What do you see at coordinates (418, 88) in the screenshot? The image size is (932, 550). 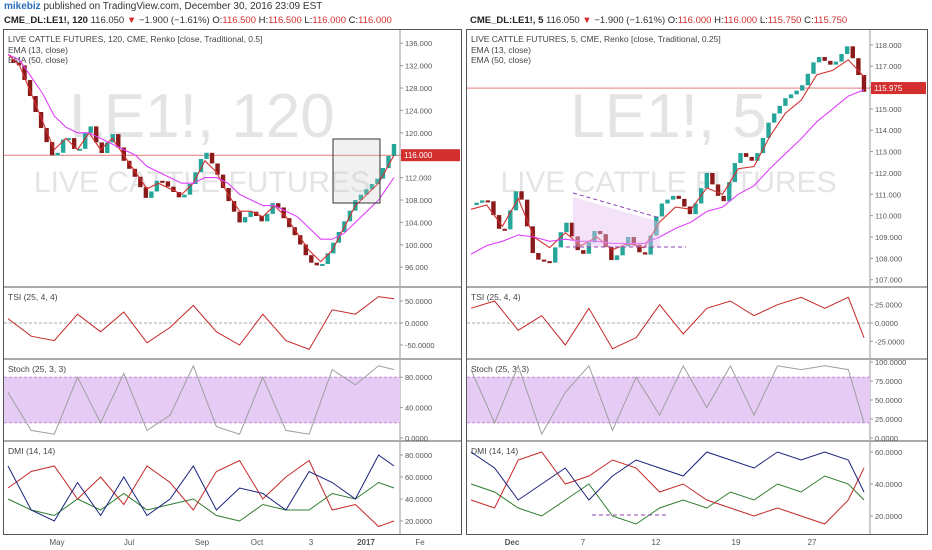 I see `y-tick-label: 128.000` at bounding box center [418, 88].